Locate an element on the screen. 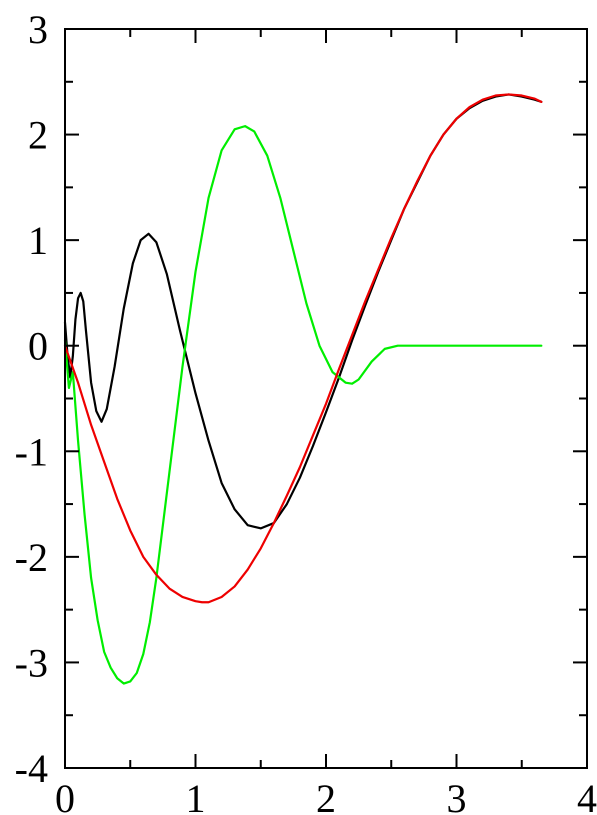  x-tick-label: 4 is located at coordinates (587, 795).